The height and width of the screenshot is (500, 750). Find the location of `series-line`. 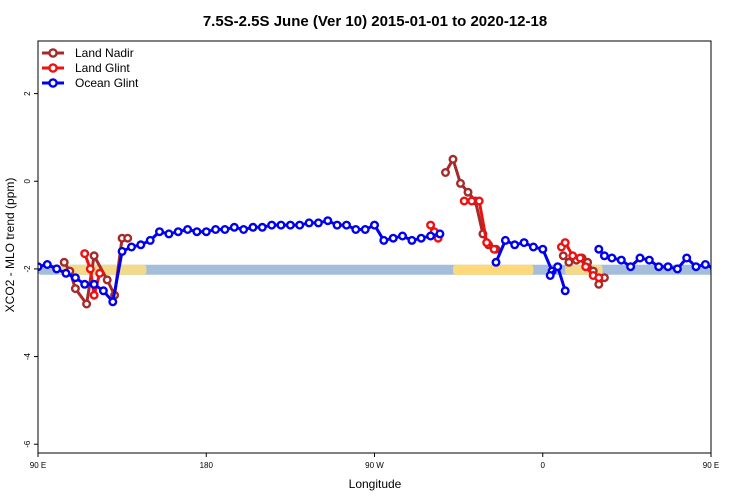

series-line is located at coordinates (742, 271).